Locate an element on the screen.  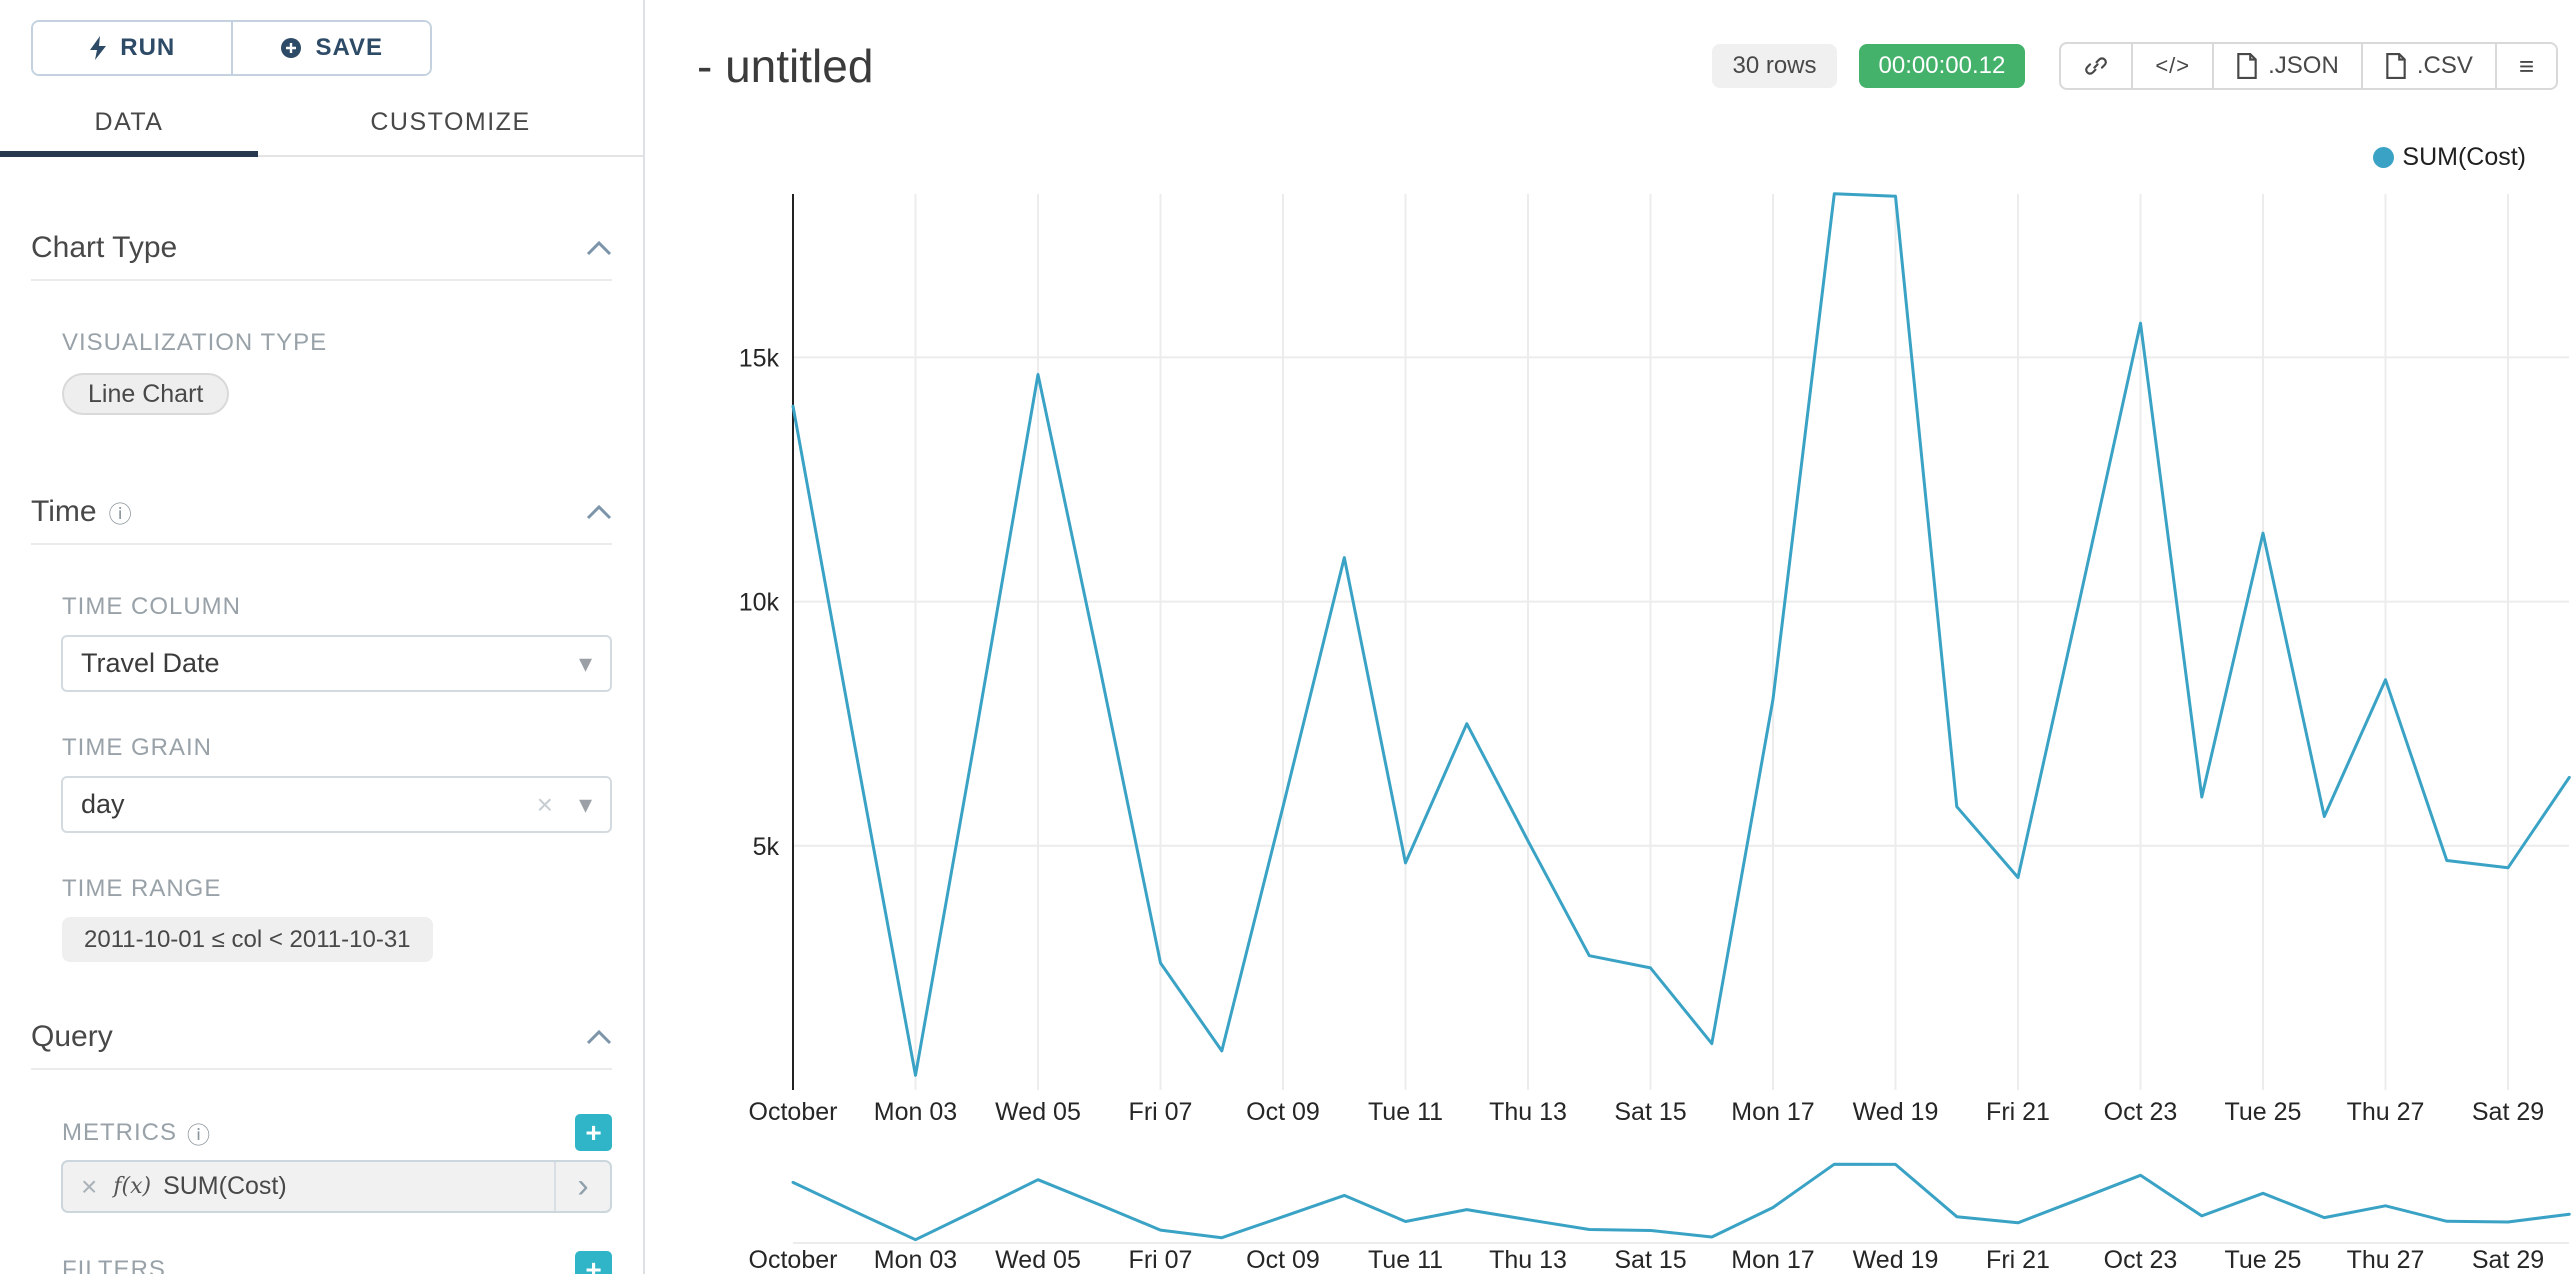
link-icon is located at coordinates (2096, 66).